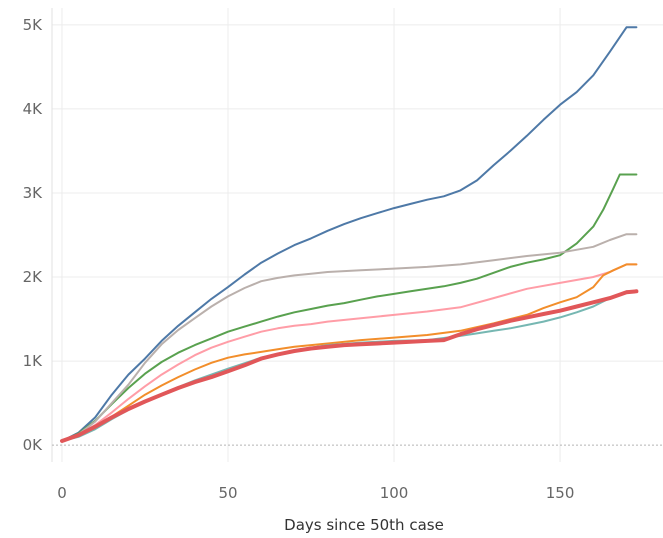  Describe the element at coordinates (33, 109) in the screenshot. I see `y-tick-label: 4K` at that location.